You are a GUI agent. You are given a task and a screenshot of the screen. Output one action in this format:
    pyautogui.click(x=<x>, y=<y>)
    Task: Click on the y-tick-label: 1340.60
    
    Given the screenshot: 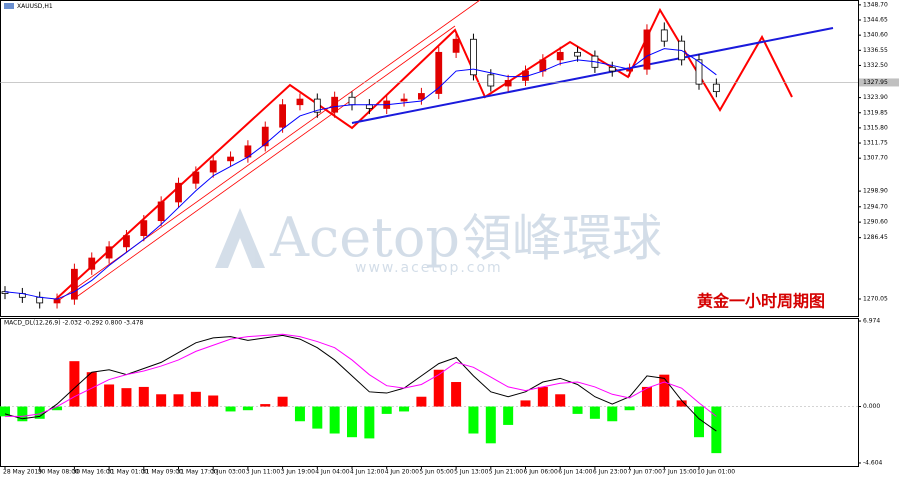 What is the action you would take?
    pyautogui.click(x=875, y=35)
    